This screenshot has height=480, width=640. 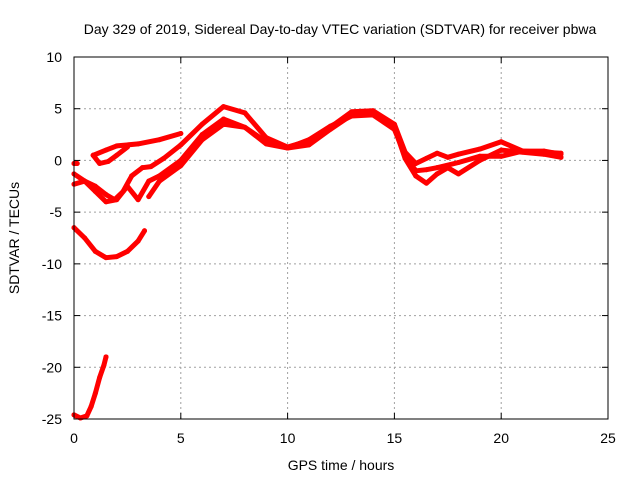 What do you see at coordinates (14, 238) in the screenshot?
I see `y-axis-label: SDTVAR / TECUs` at bounding box center [14, 238].